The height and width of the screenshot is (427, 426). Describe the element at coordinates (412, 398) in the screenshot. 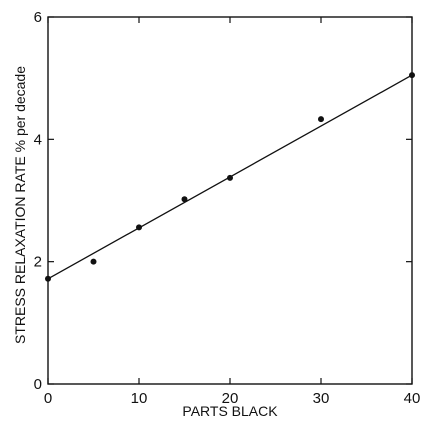

I see `x-tick-label: 40` at that location.